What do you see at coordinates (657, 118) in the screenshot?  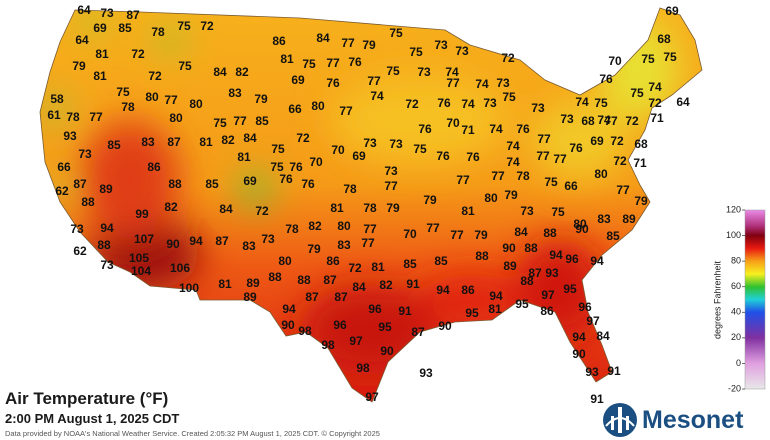 I see `station-reading: 71` at bounding box center [657, 118].